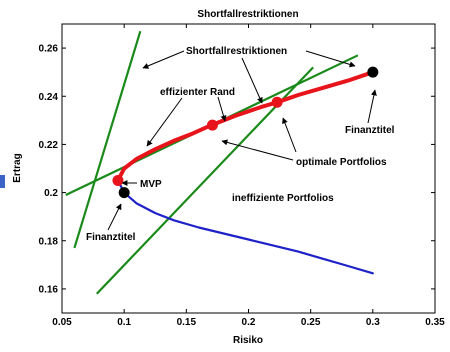 The image size is (450, 352). Describe the element at coordinates (222, 109) in the screenshot. I see `arrow-efficient-right` at that location.